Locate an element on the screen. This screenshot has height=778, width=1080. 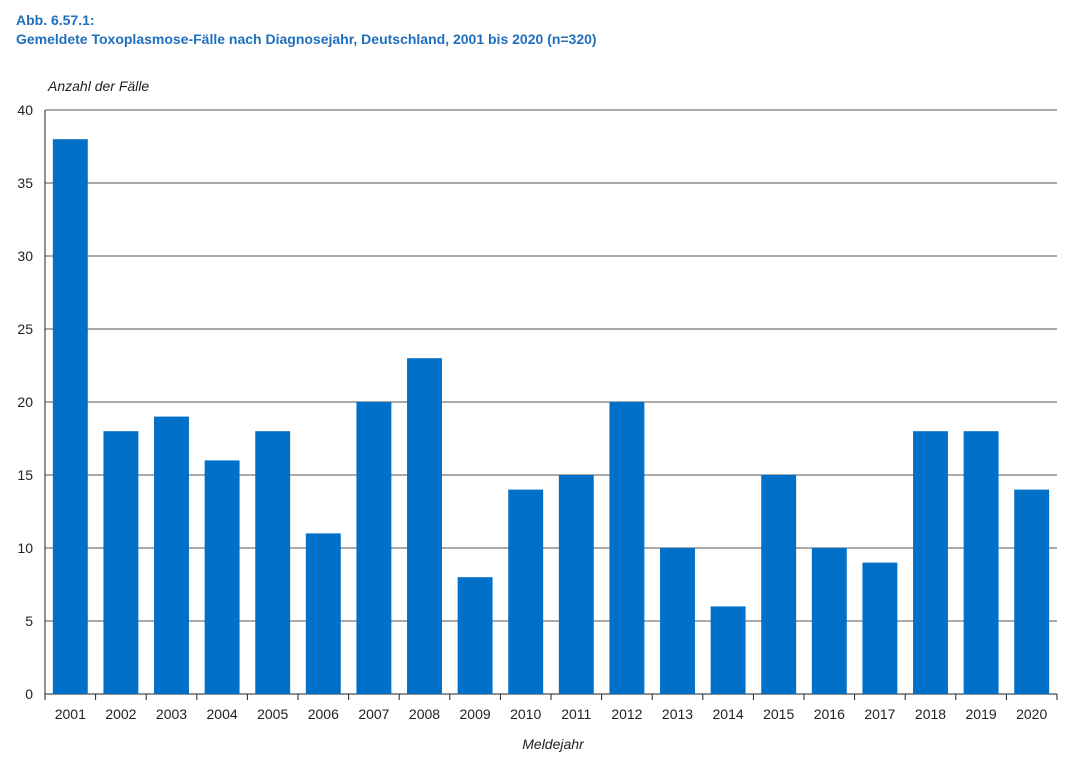
x-tick-label: 2019 is located at coordinates (981, 714).